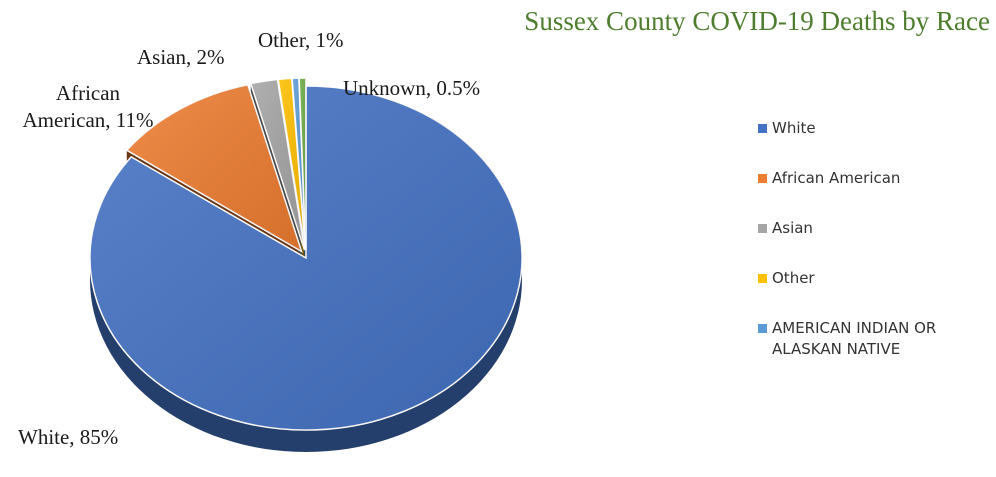 This screenshot has width=996, height=477. Describe the element at coordinates (411, 88) in the screenshot. I see `data-label: Unknown, 0.5%` at that location.